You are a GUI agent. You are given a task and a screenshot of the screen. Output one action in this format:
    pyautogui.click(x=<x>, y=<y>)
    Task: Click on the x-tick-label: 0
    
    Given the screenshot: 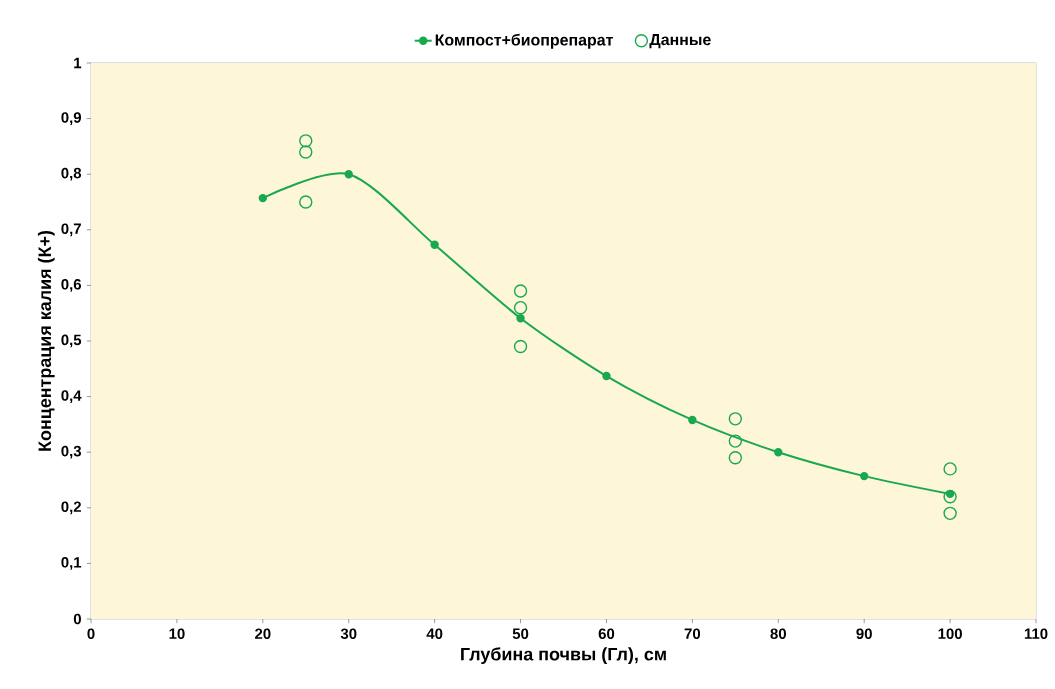 What is the action you would take?
    pyautogui.click(x=91, y=634)
    